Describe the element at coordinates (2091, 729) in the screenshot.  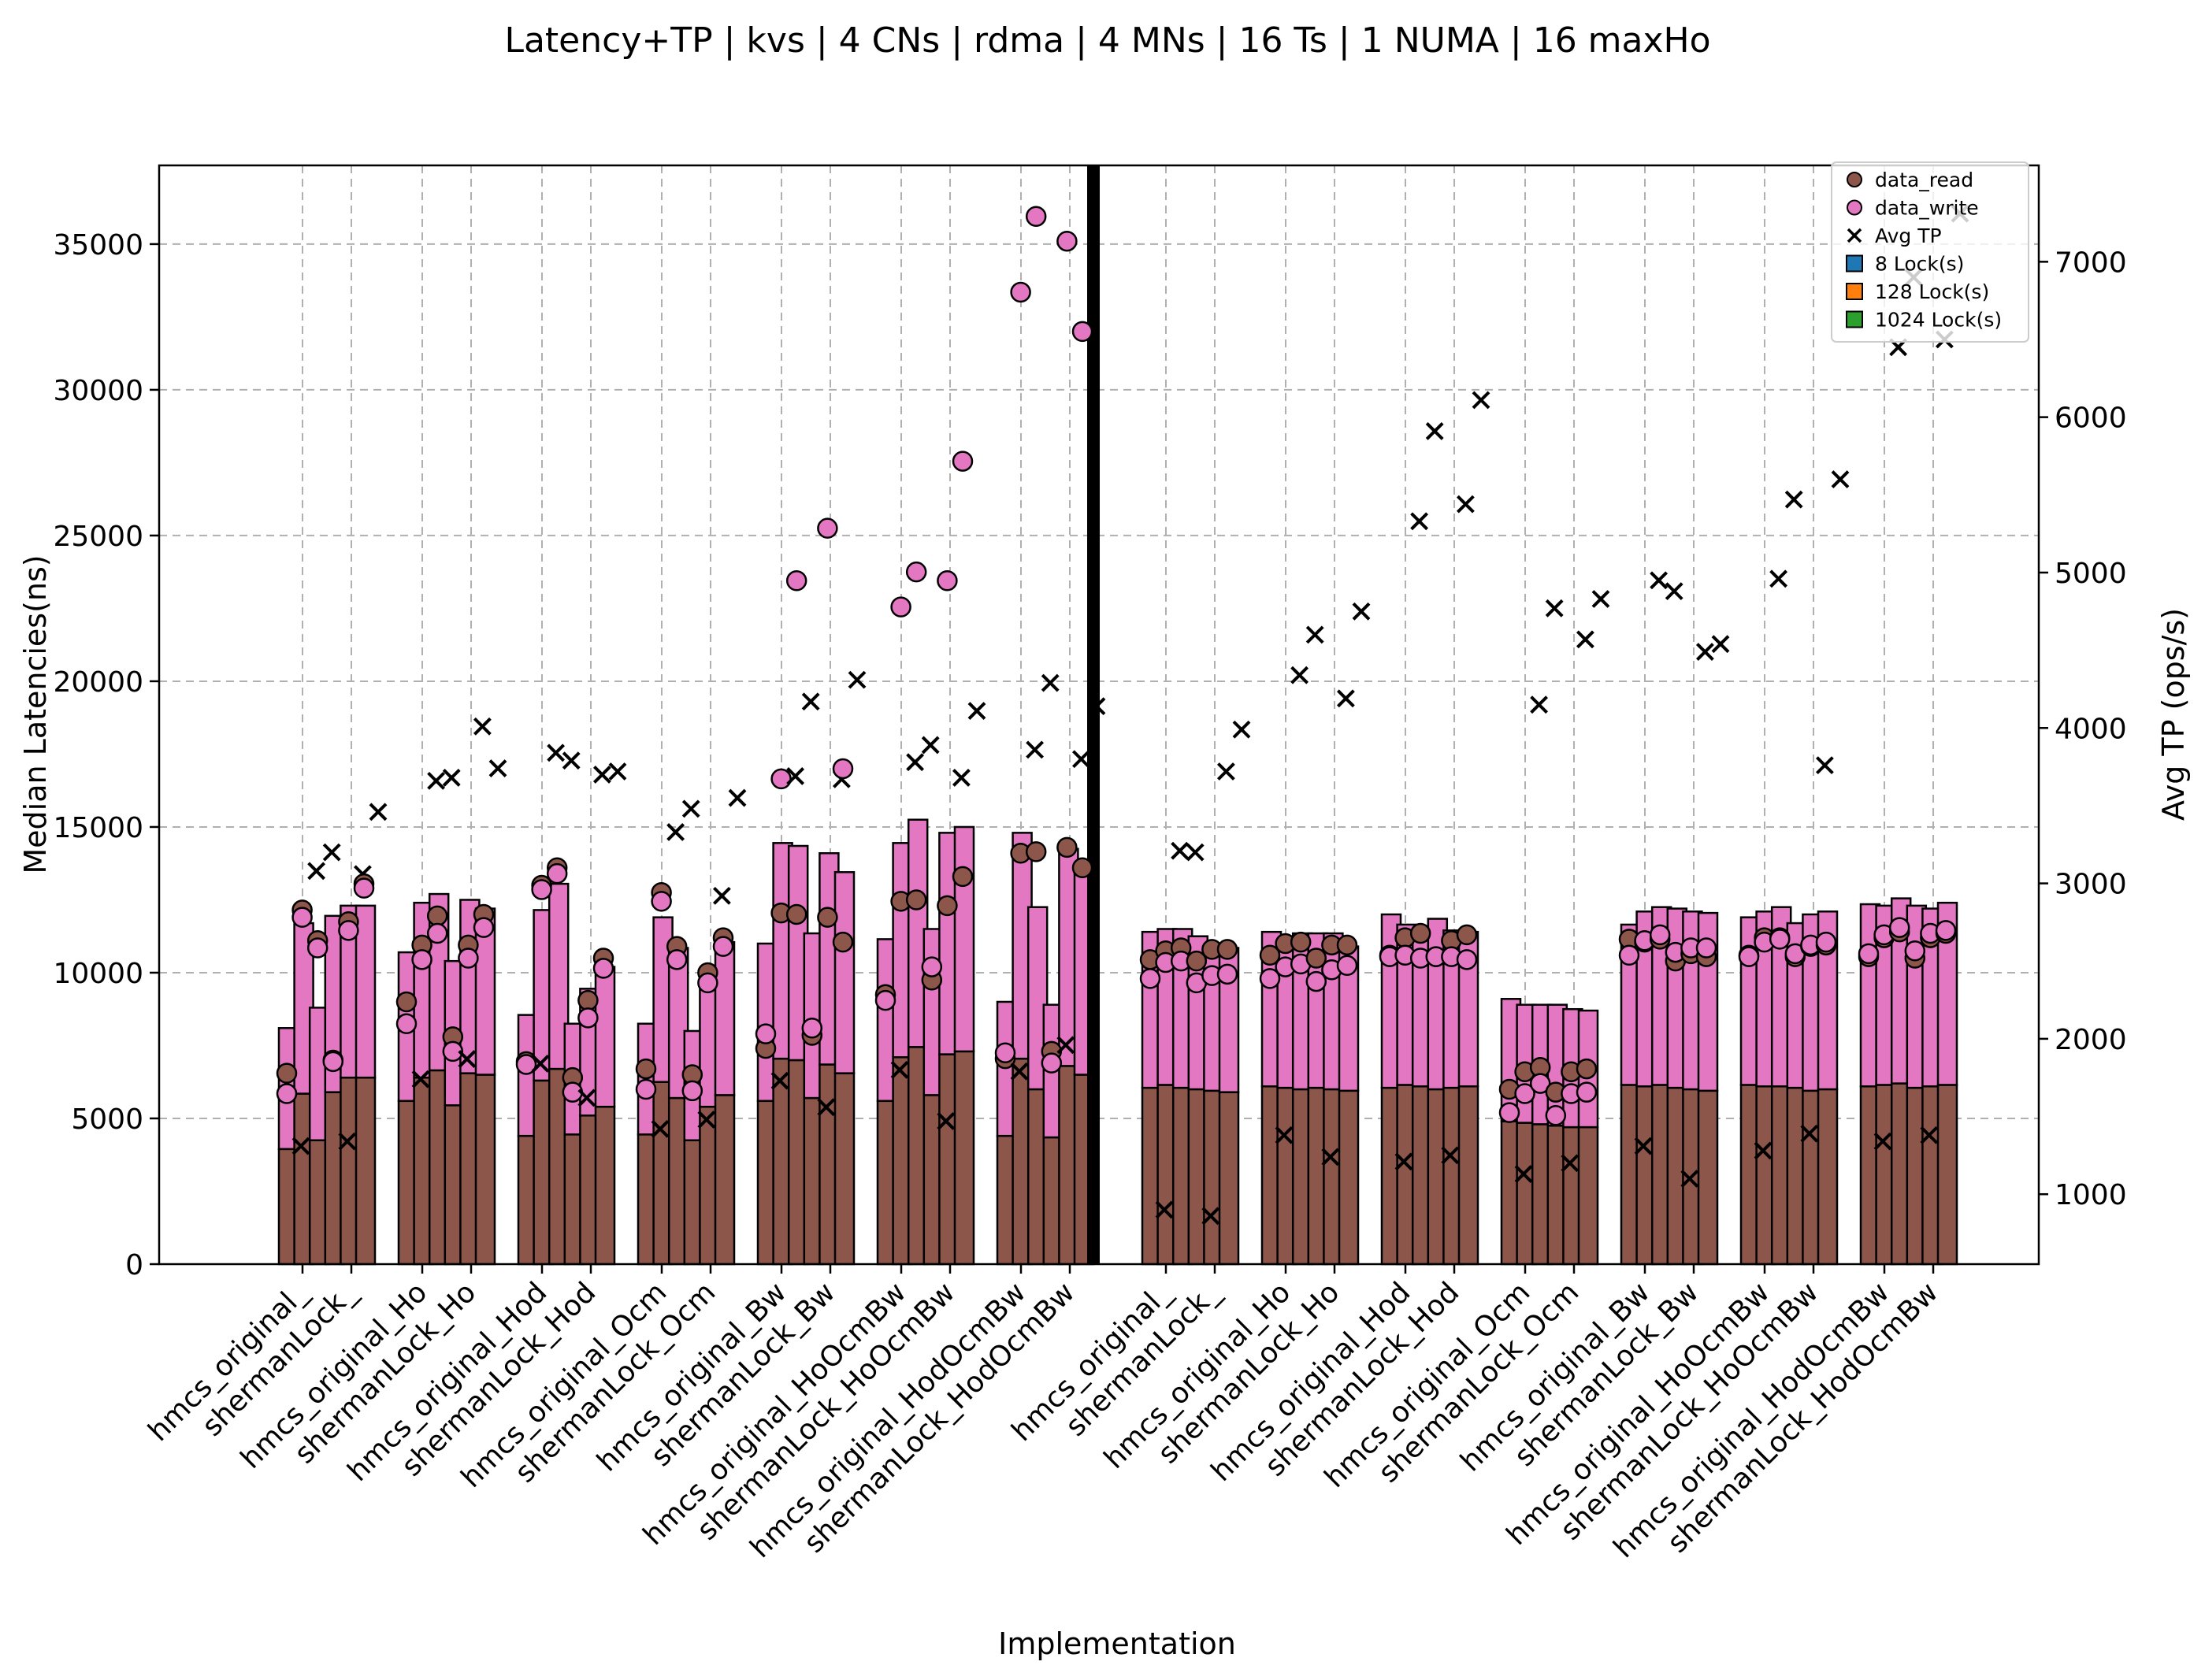
I see `y2-tick-label: 4000` at that location.